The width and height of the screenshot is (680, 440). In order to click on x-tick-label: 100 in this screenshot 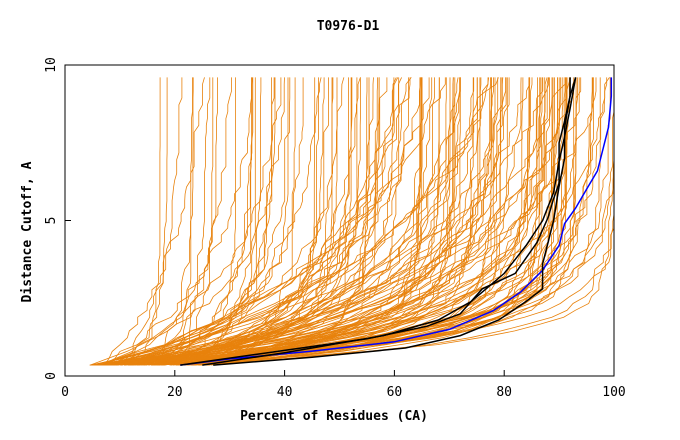, I will do `click(613, 392)`.